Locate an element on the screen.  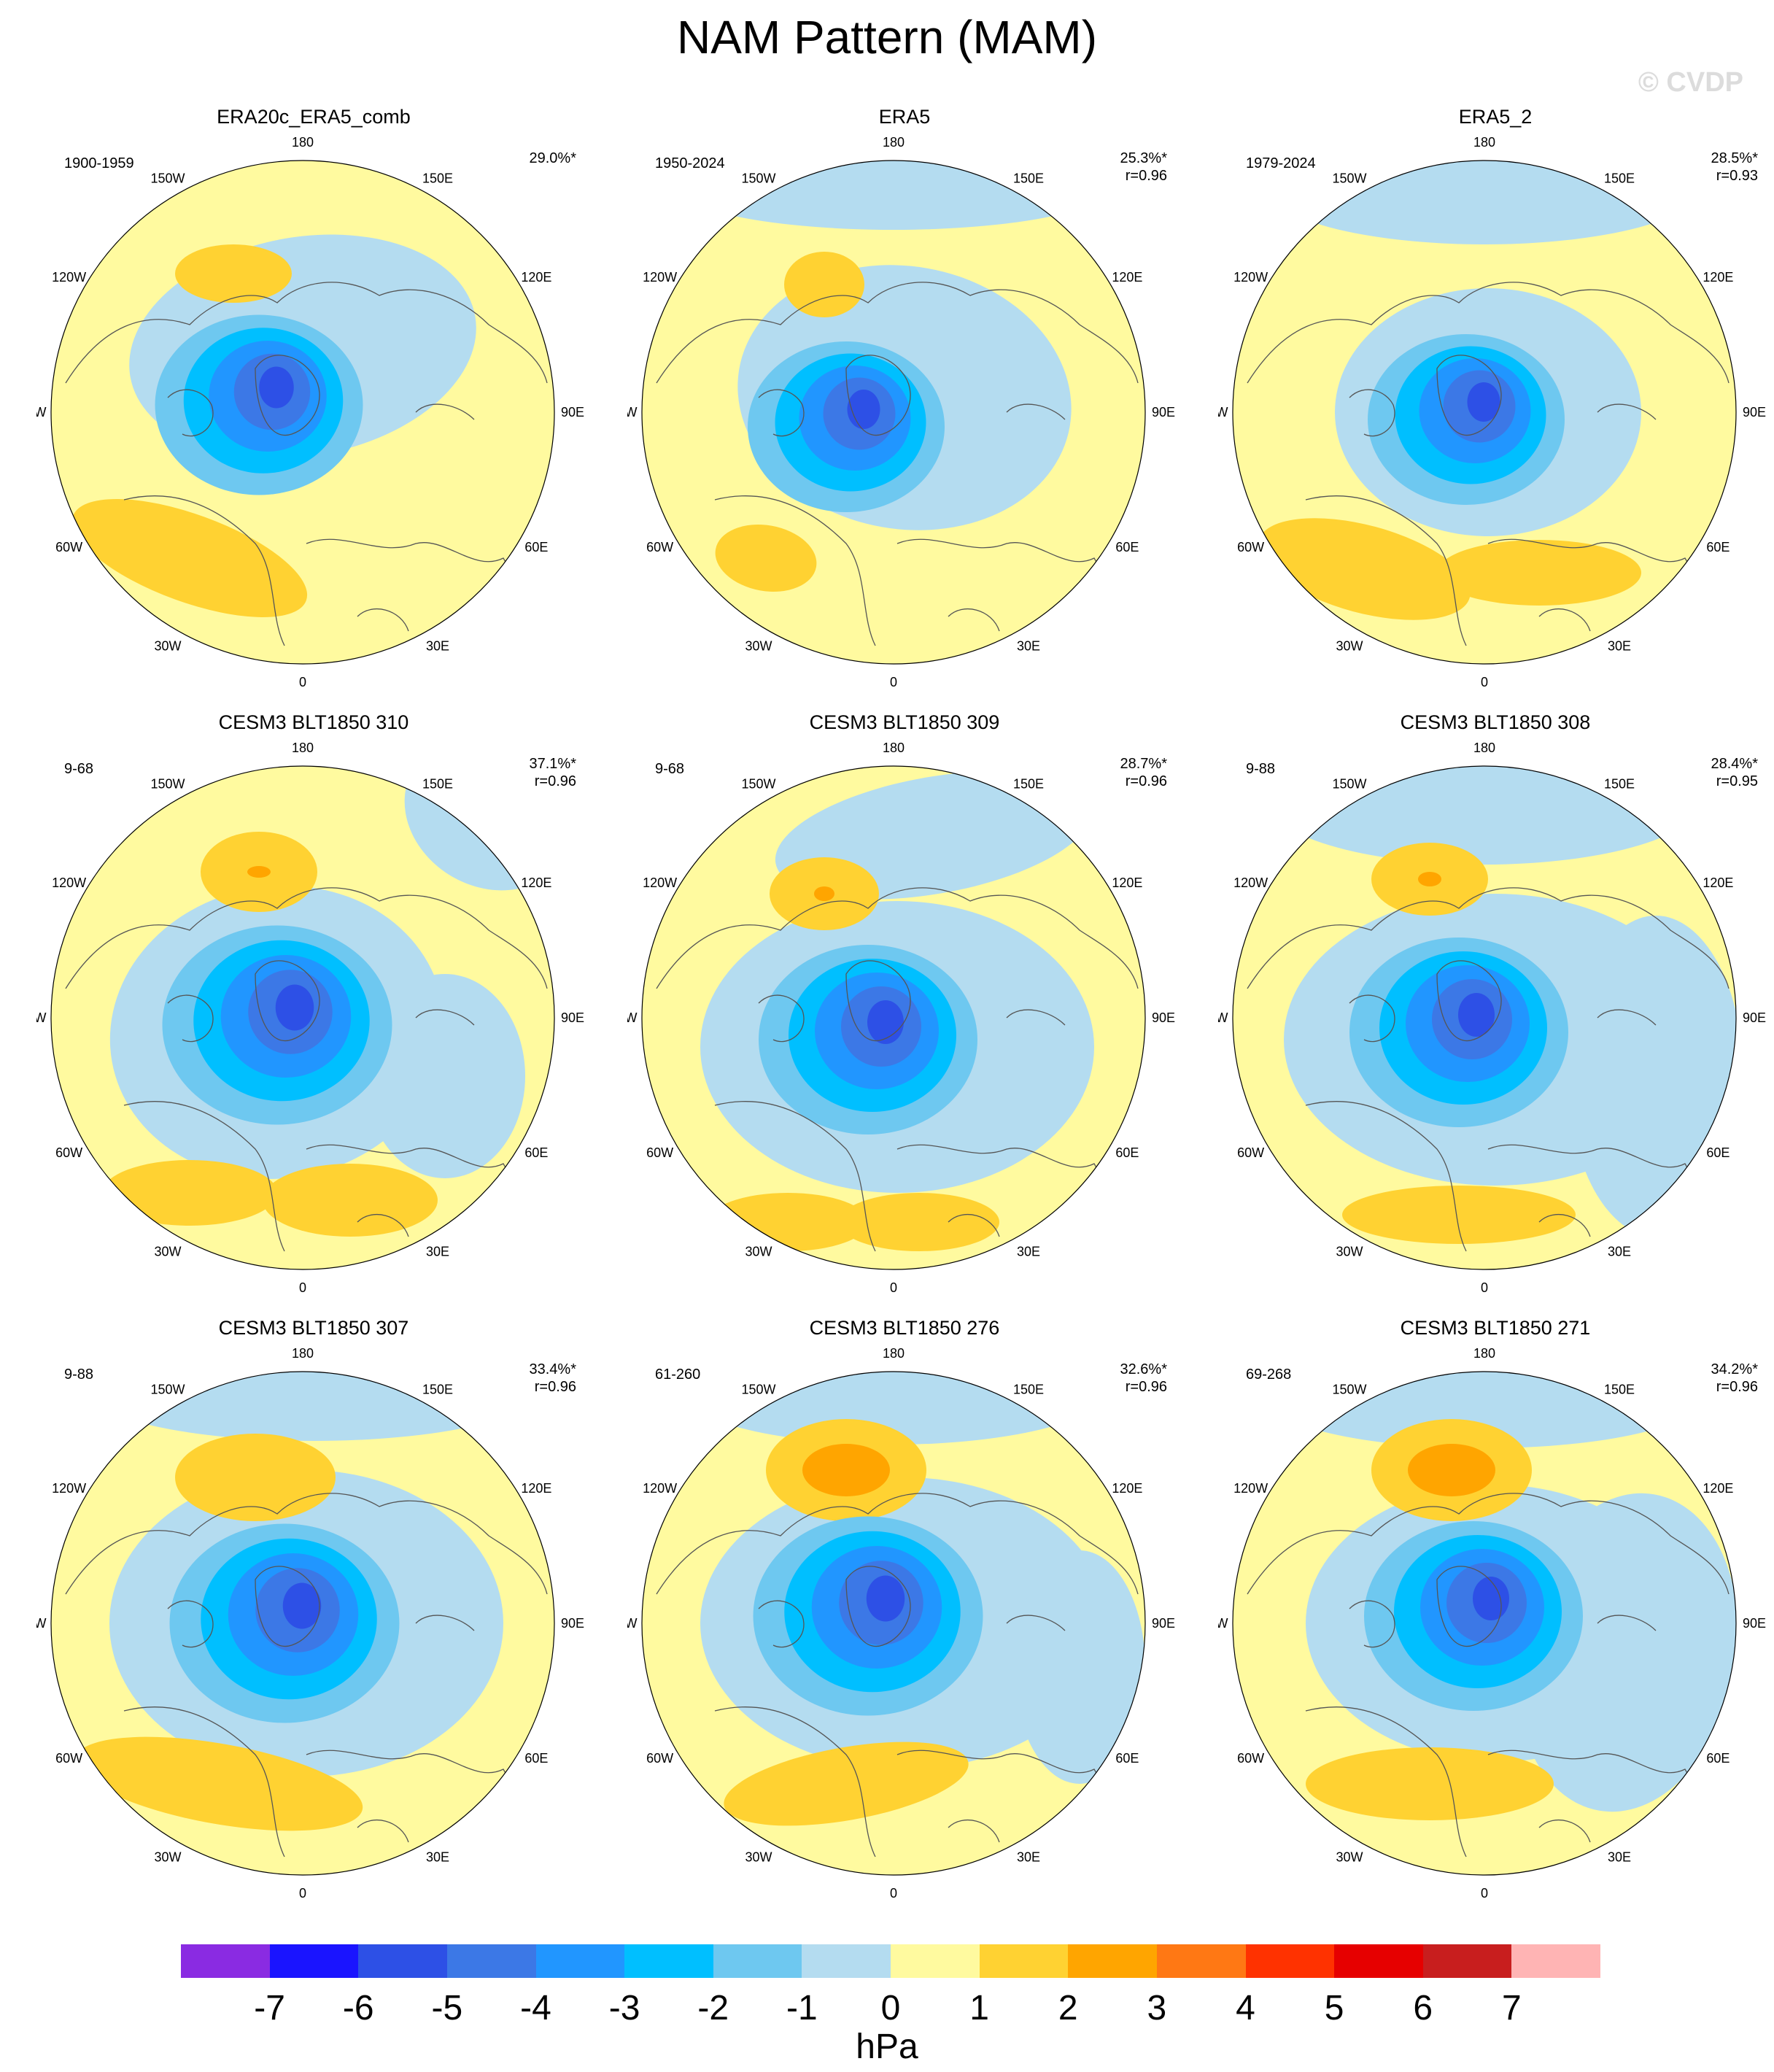
main-title: NAM Pattern (MAM) is located at coordinates (887, 37).